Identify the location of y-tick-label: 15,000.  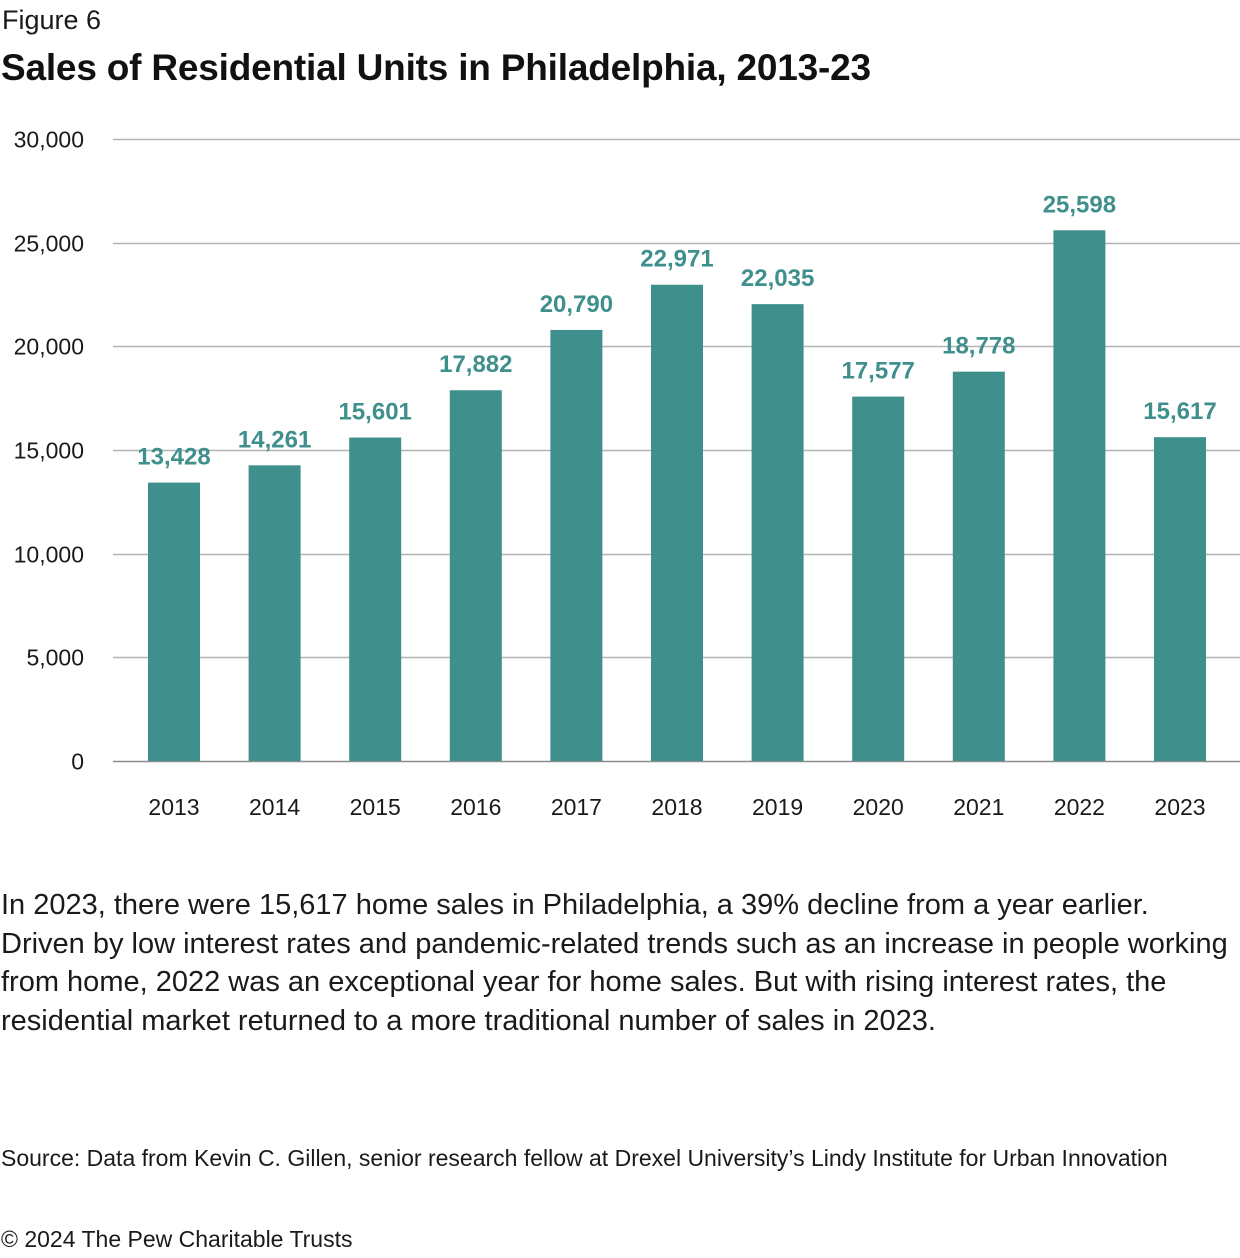
(49, 451).